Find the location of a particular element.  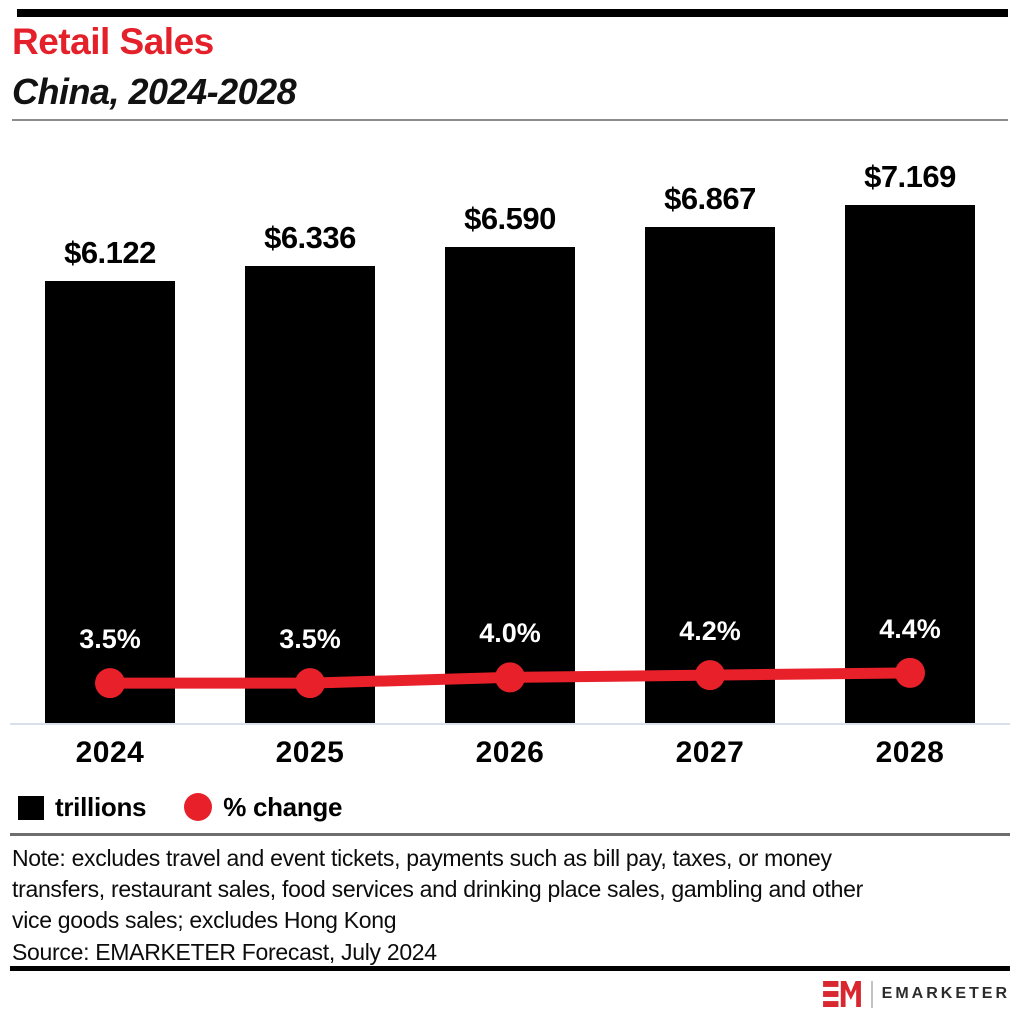

bottom-rule is located at coordinates (510, 968).